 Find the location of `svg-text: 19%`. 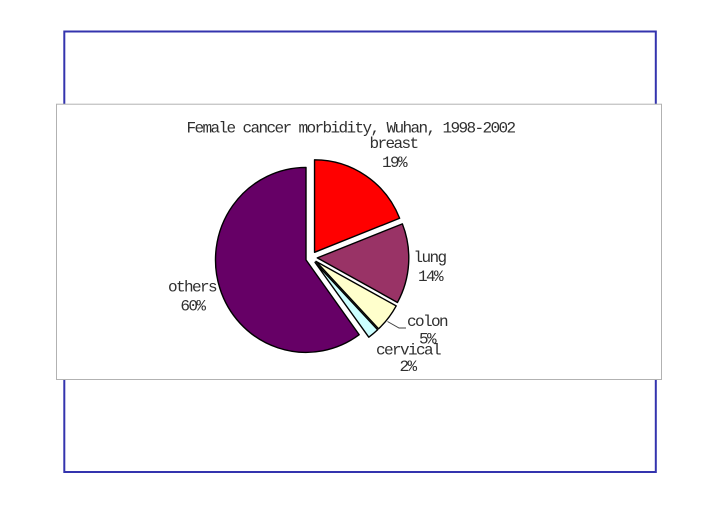

svg-text: 19% is located at coordinates (395, 163).